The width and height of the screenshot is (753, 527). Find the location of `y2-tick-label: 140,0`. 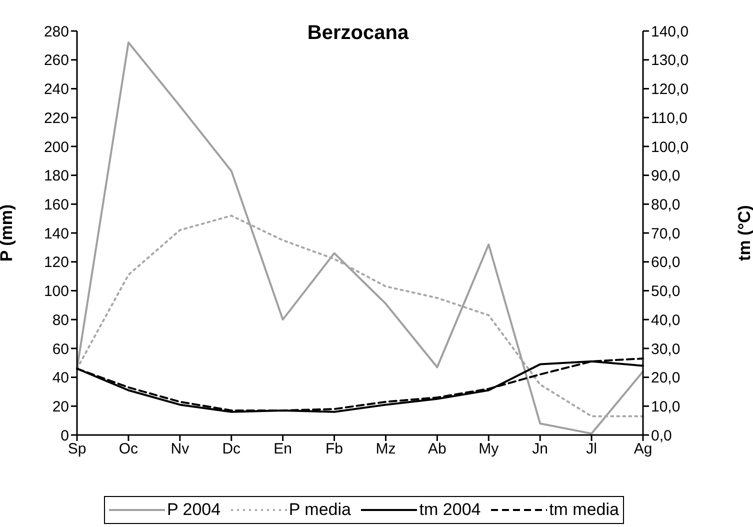

y2-tick-label: 140,0 is located at coordinates (670, 31).